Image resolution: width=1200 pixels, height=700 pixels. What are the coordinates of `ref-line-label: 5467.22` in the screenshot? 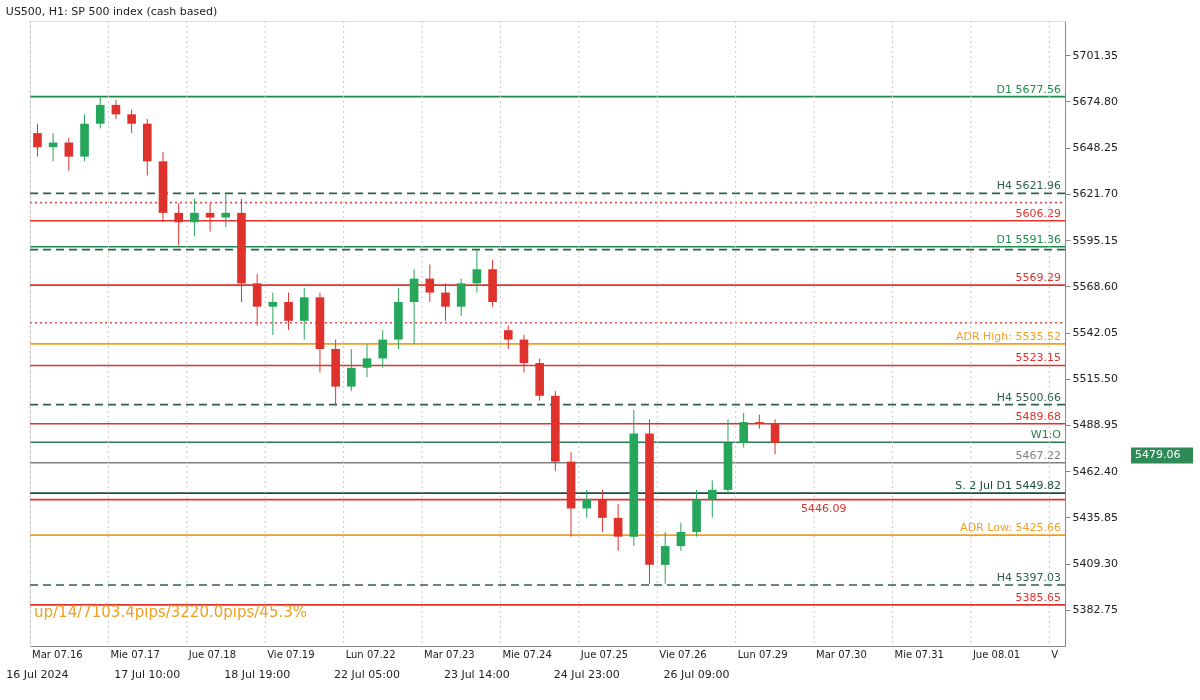 It's located at (1038, 455).